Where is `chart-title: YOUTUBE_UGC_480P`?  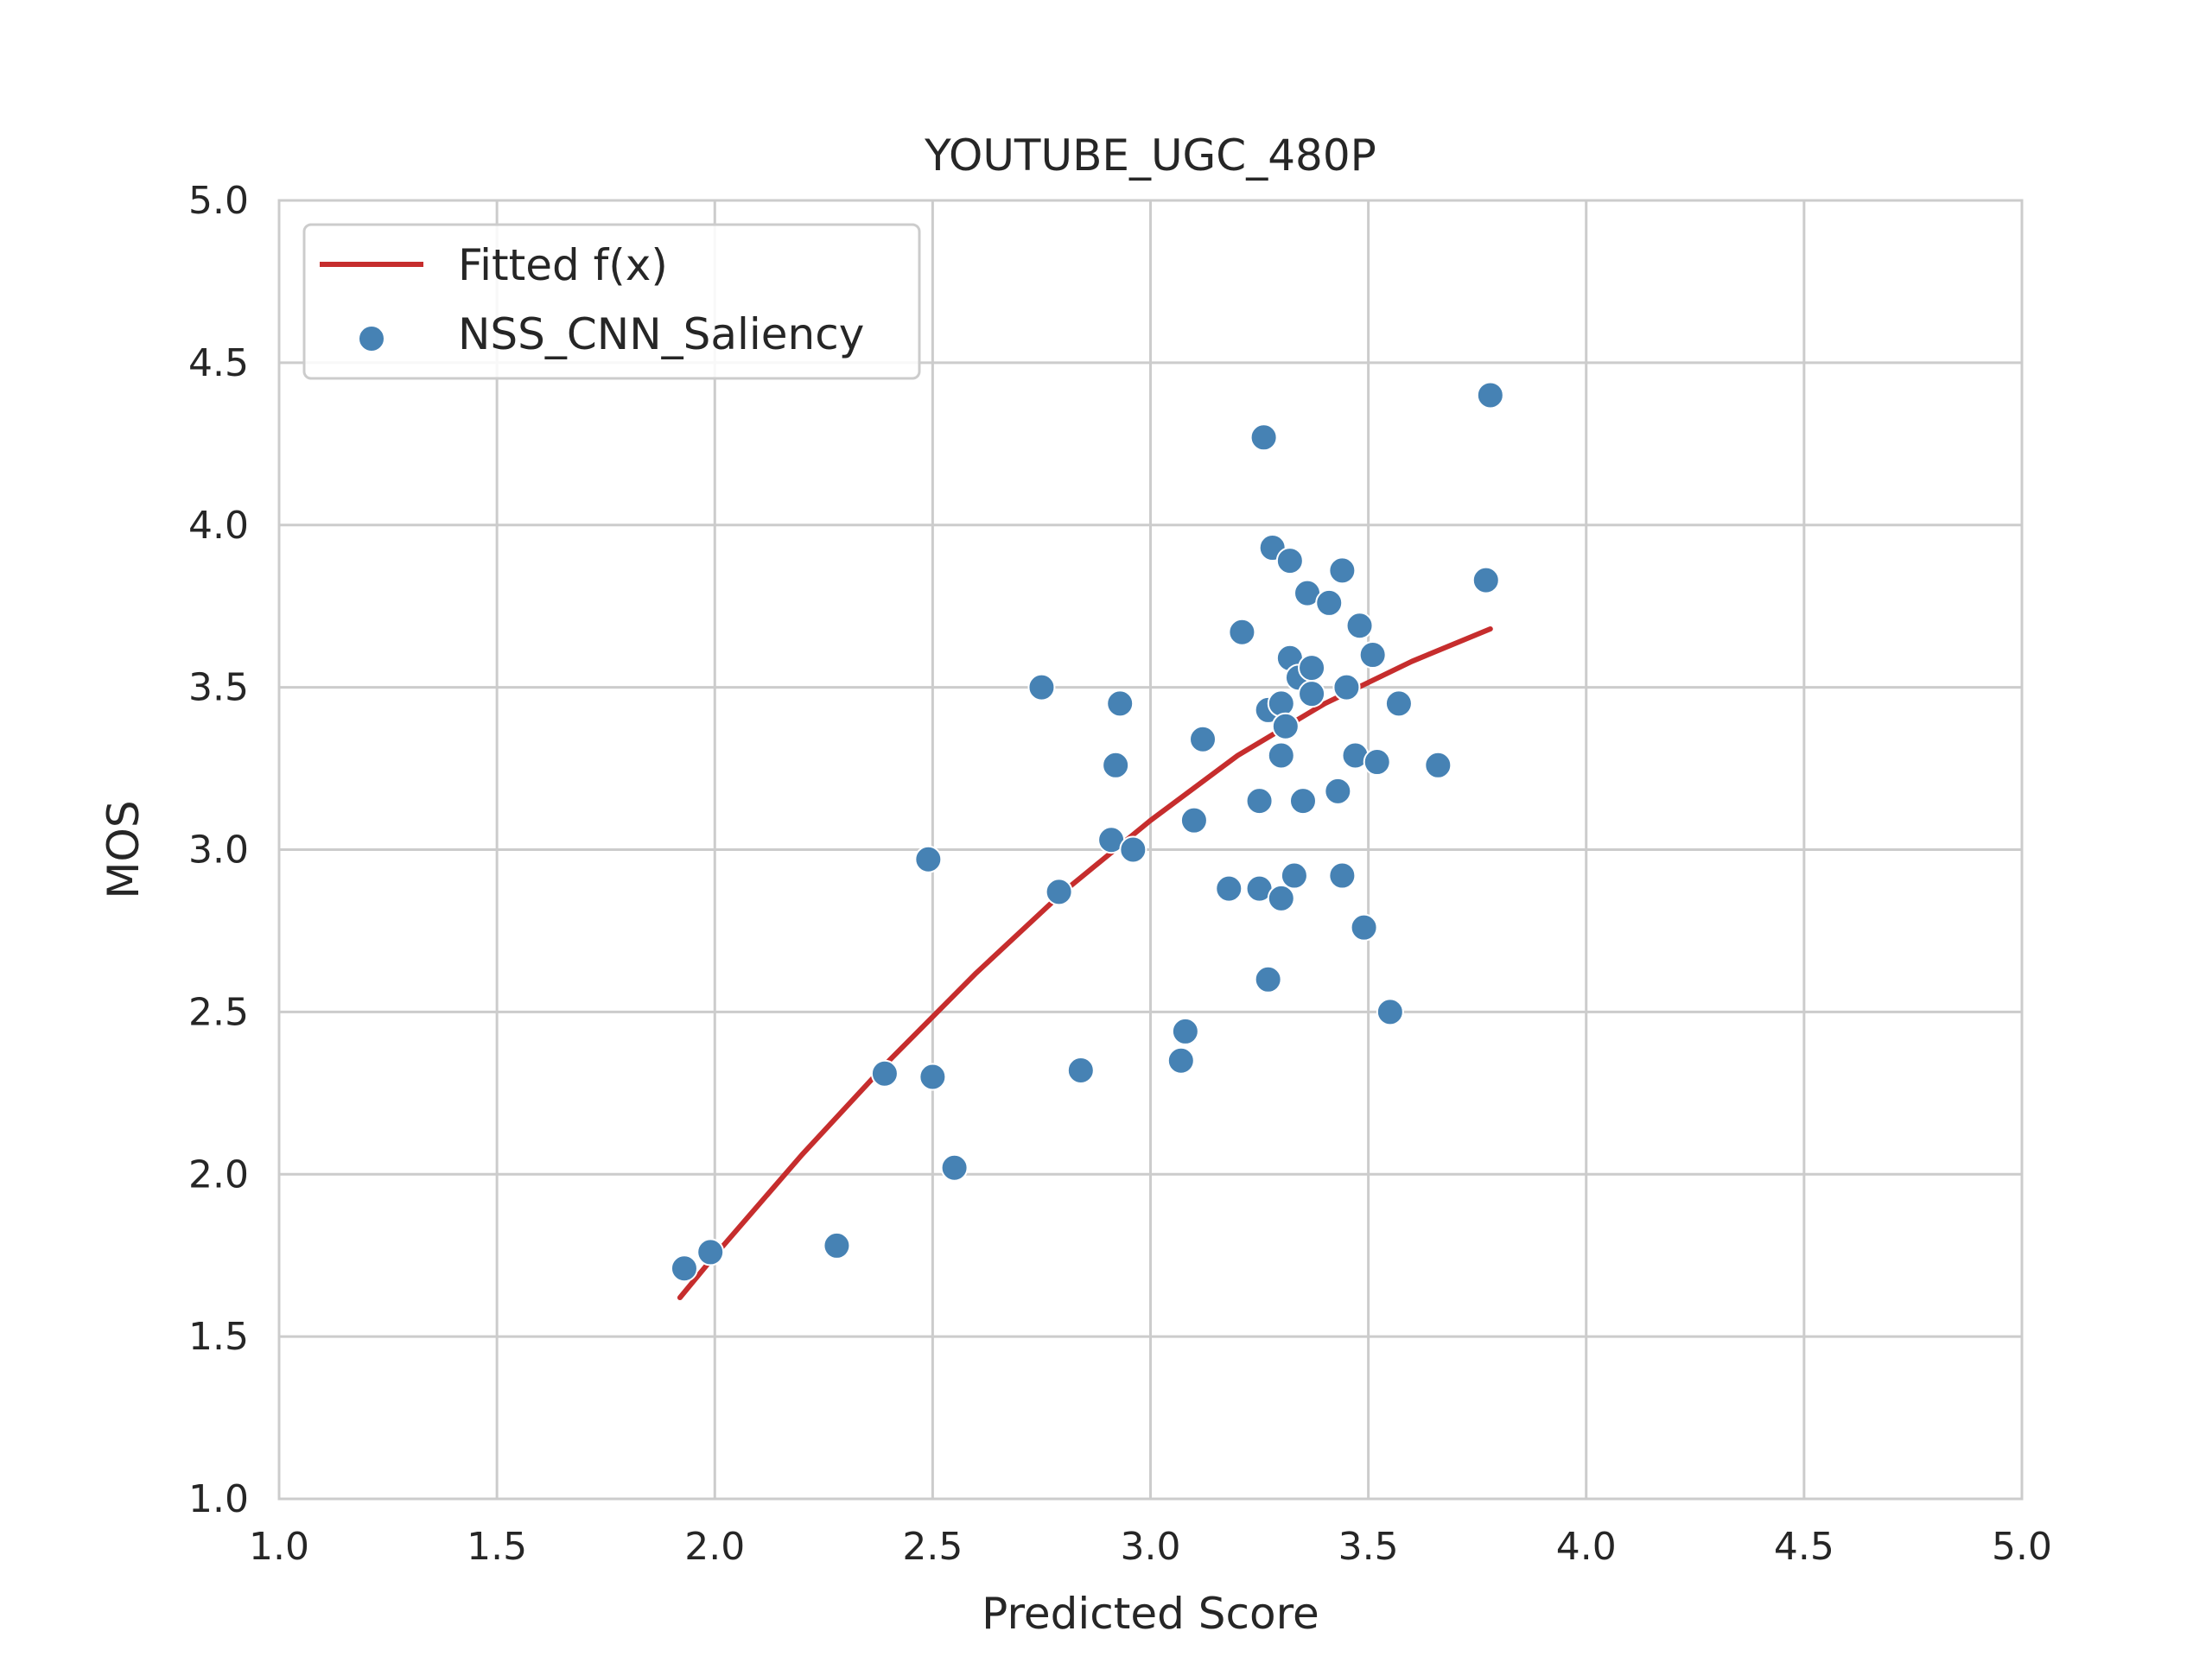
chart-title: YOUTUBE_UGC_480P is located at coordinates (1150, 156).